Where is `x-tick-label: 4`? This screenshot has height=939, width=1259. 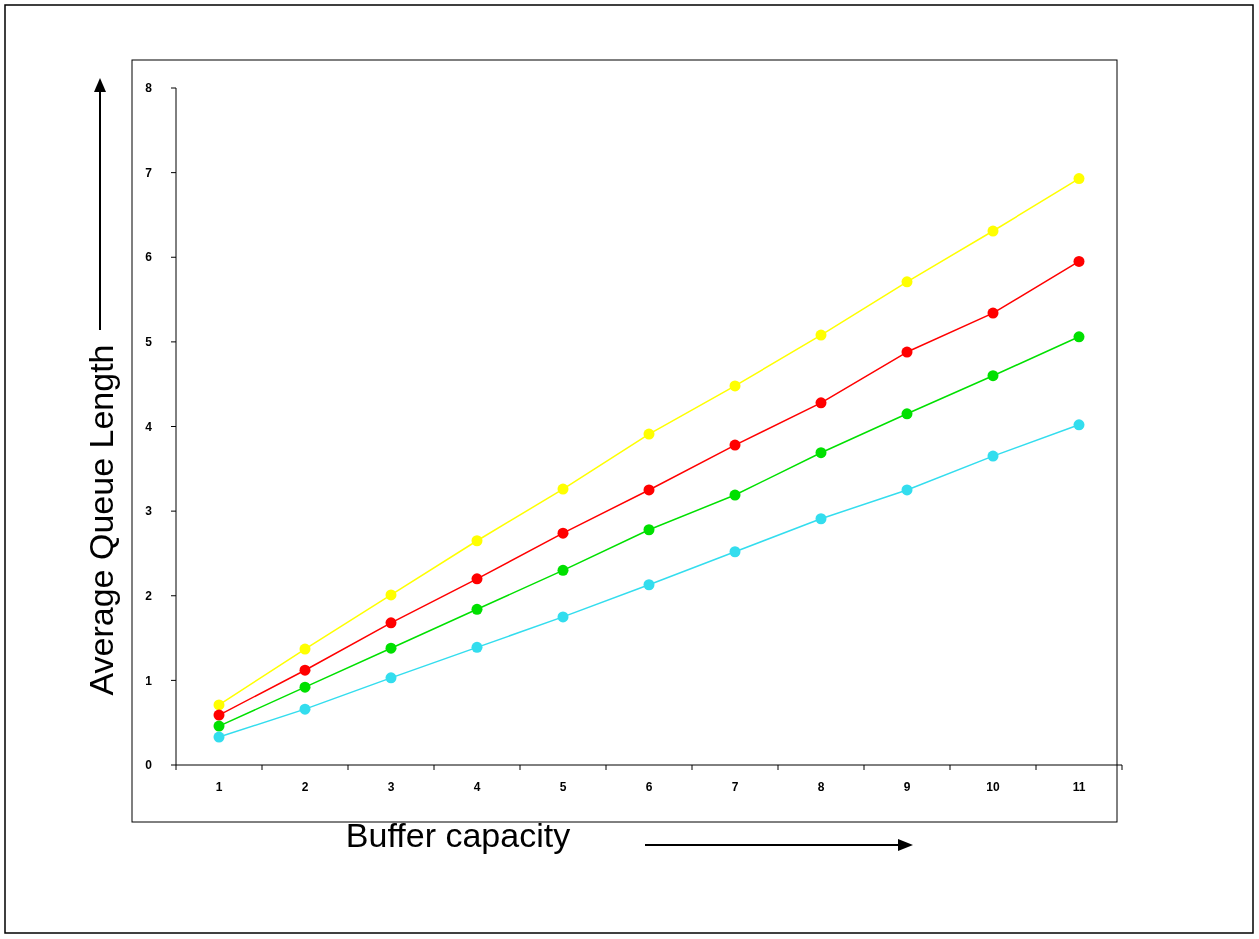 x-tick-label: 4 is located at coordinates (477, 787).